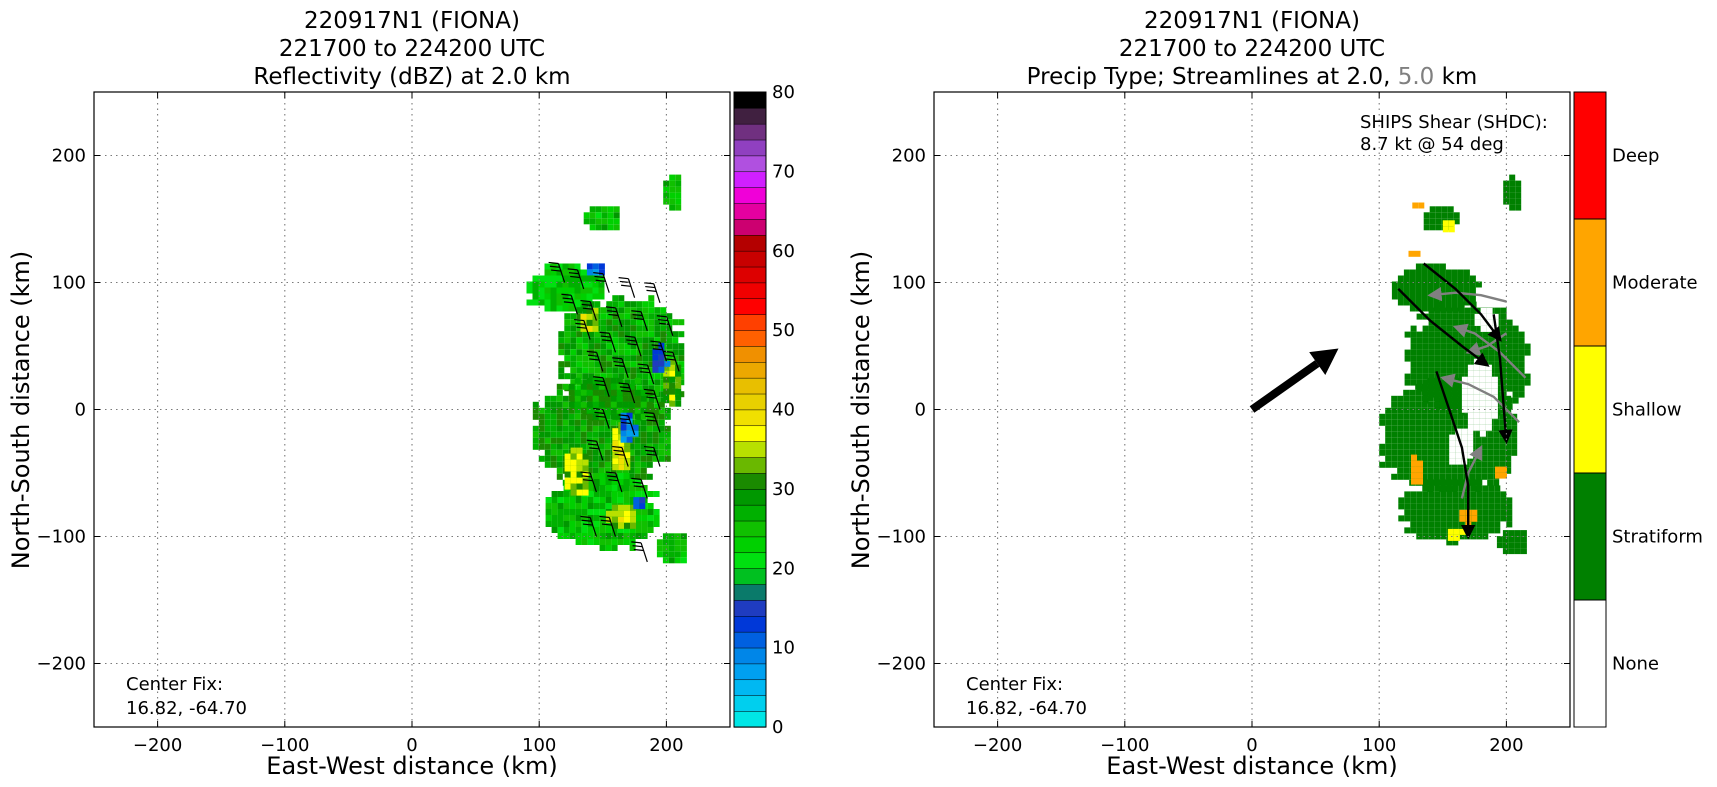 This screenshot has height=787, width=1717. I want to click on cbar-tick-label-4: 40, so click(783, 410).